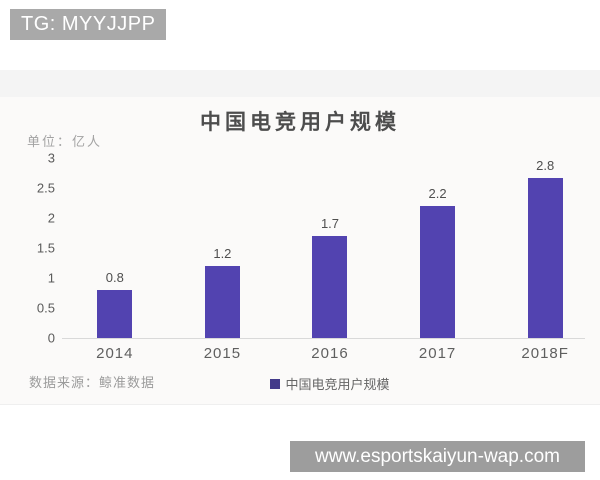 The image size is (600, 480). I want to click on bar-slot: 2.2, so click(438, 248).